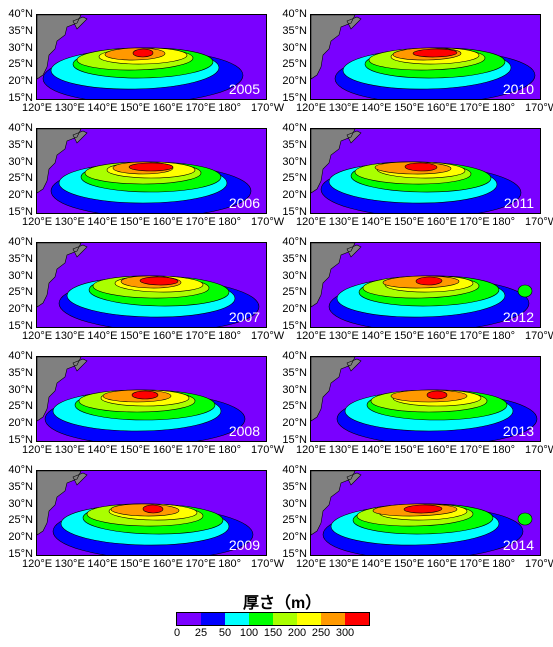 The height and width of the screenshot is (647, 553). Describe the element at coordinates (422, 285) in the screenshot. I see `thickness-map-2012` at that location.